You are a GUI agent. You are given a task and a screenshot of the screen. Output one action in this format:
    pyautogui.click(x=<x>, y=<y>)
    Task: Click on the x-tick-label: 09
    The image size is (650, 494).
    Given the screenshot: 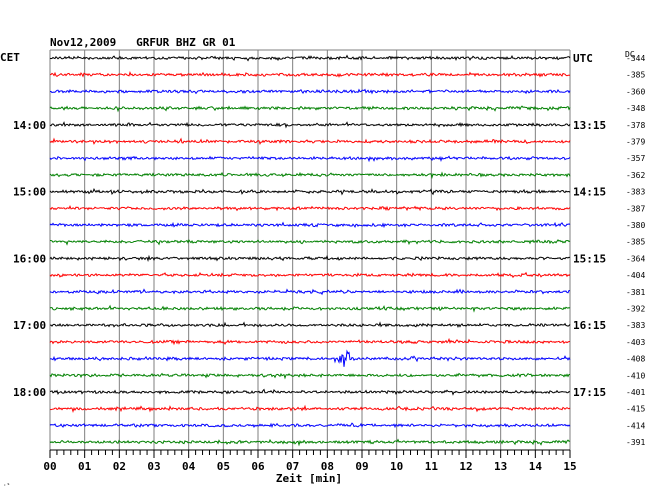 What is the action you would take?
    pyautogui.click(x=361, y=466)
    